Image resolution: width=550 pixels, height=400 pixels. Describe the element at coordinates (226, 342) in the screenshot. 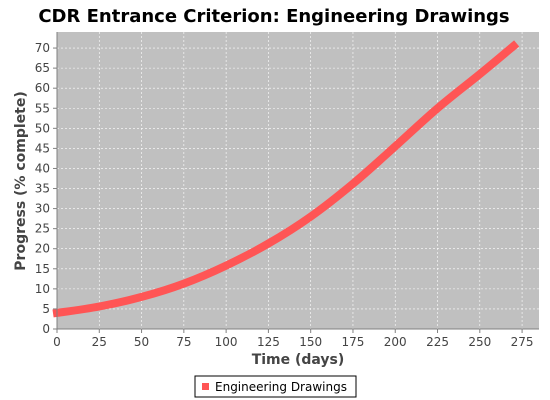

I see `x-tick-label: 100` at that location.